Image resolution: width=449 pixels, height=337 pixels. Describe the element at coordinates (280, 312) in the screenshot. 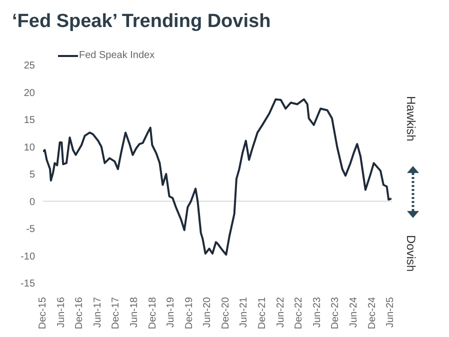

I see `x-tick-label: Jun-22` at that location.